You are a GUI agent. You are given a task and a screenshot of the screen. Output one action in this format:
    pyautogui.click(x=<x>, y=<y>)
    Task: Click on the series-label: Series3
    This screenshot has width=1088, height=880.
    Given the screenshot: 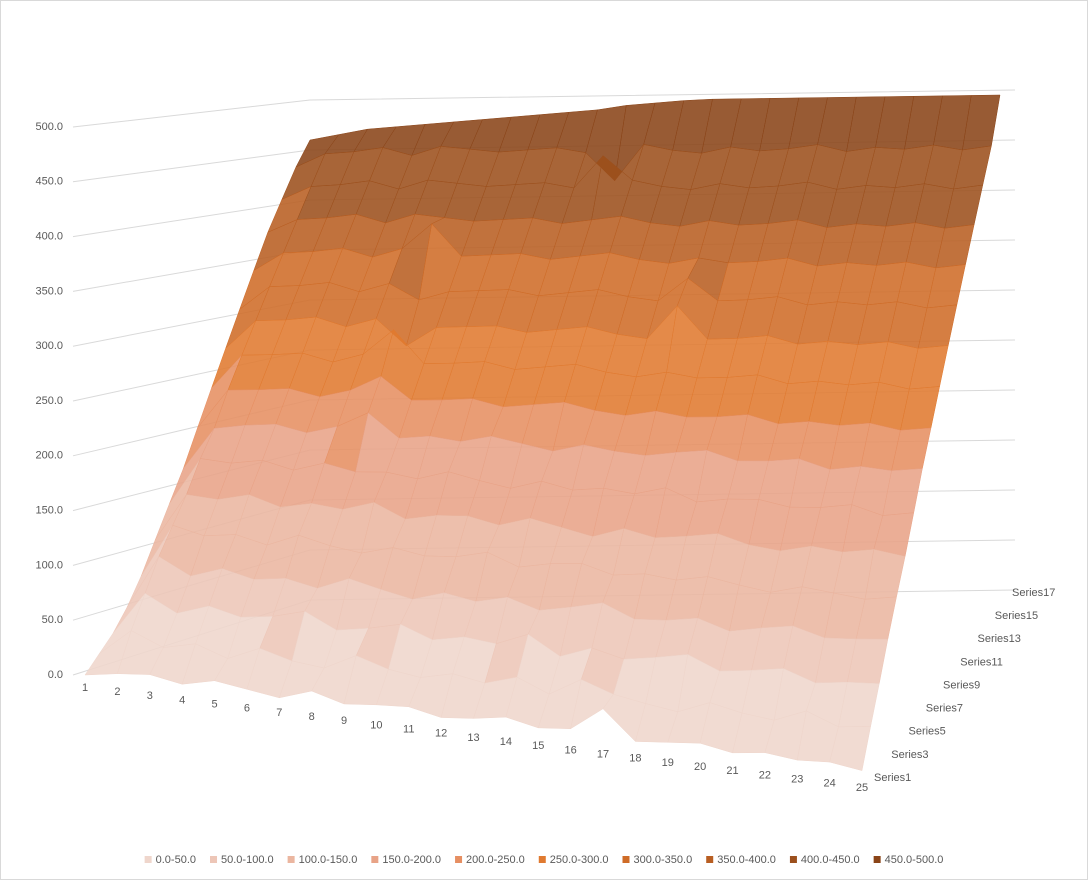 What is the action you would take?
    pyautogui.click(x=909, y=755)
    